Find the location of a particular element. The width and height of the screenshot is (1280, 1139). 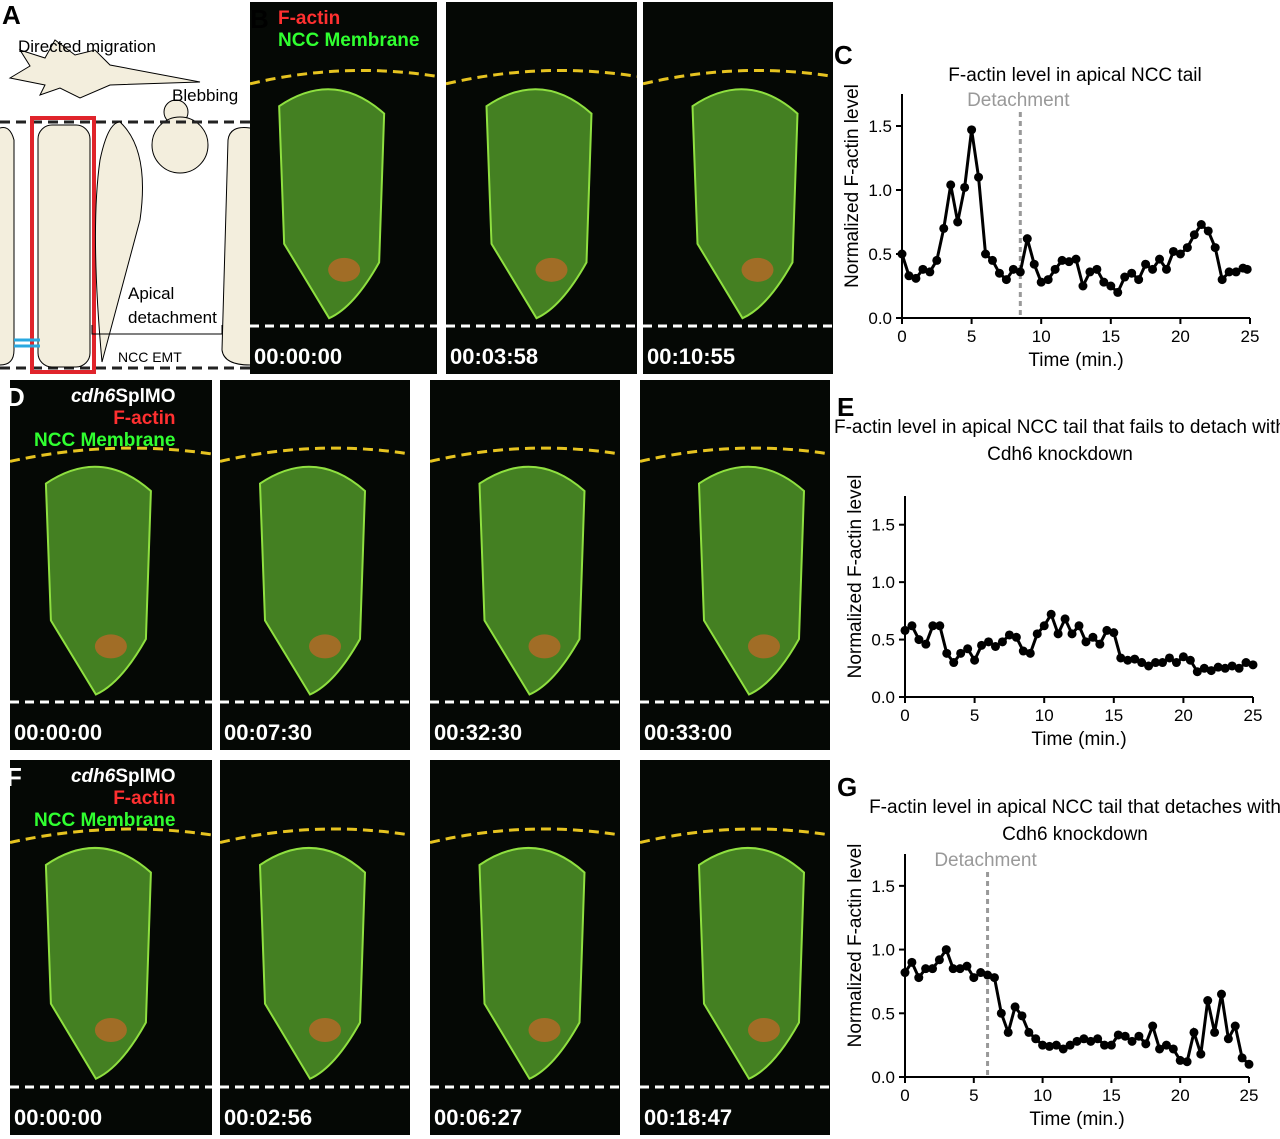

y-tick-label: 0.0 is located at coordinates (883, 1077).